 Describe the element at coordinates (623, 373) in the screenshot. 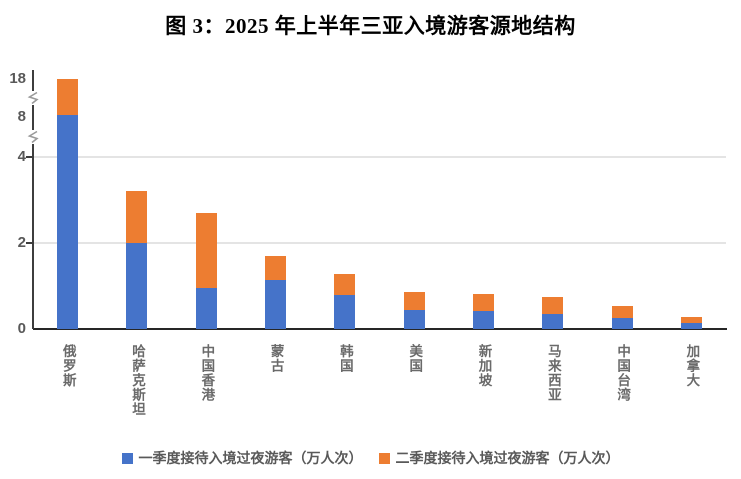

I see `category-label: 中国台湾` at that location.